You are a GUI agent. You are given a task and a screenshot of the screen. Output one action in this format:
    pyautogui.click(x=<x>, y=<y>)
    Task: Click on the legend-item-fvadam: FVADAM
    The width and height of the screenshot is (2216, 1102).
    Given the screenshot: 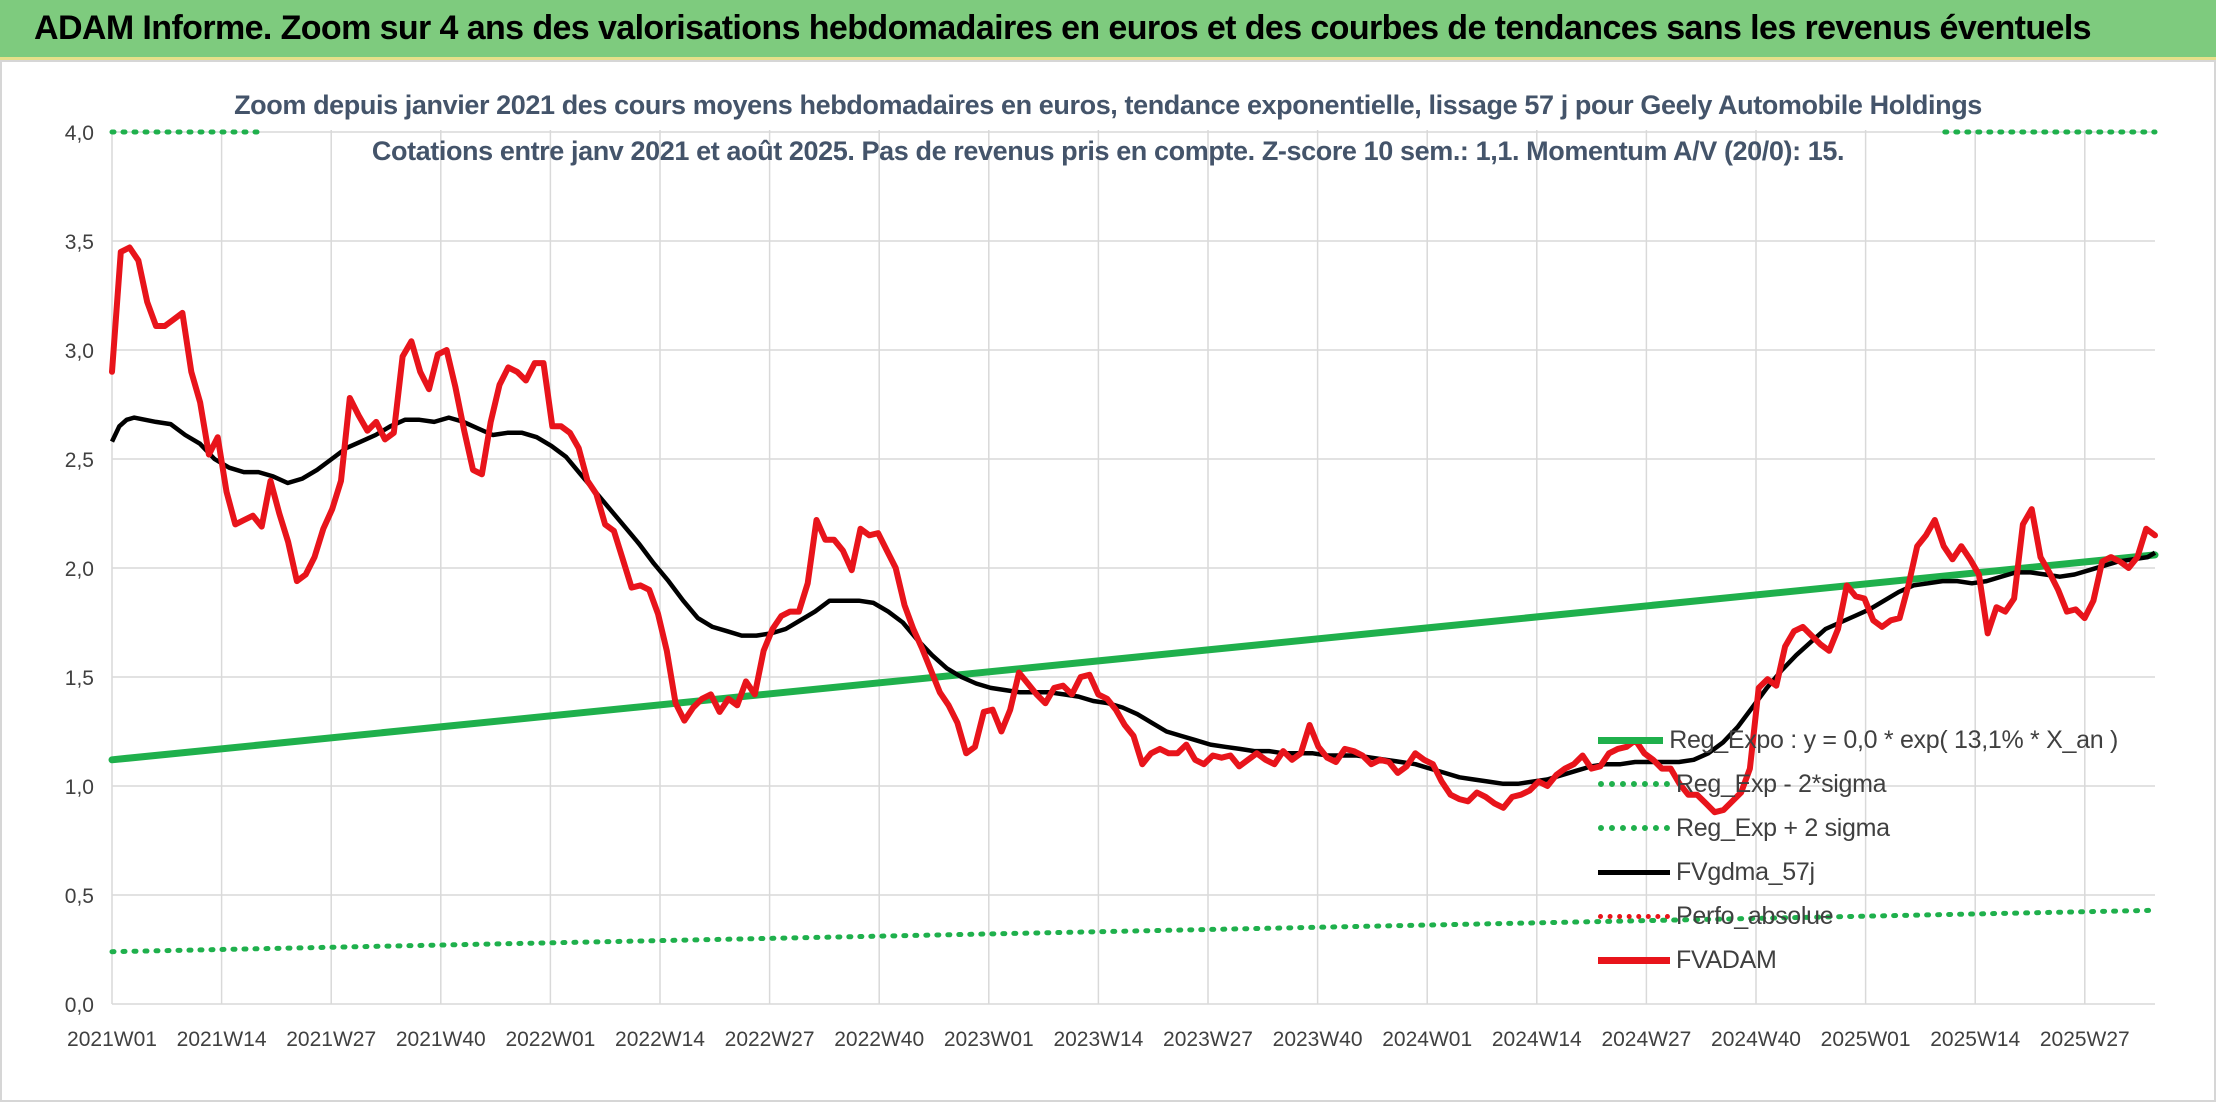 What is the action you would take?
    pyautogui.click(x=1858, y=960)
    